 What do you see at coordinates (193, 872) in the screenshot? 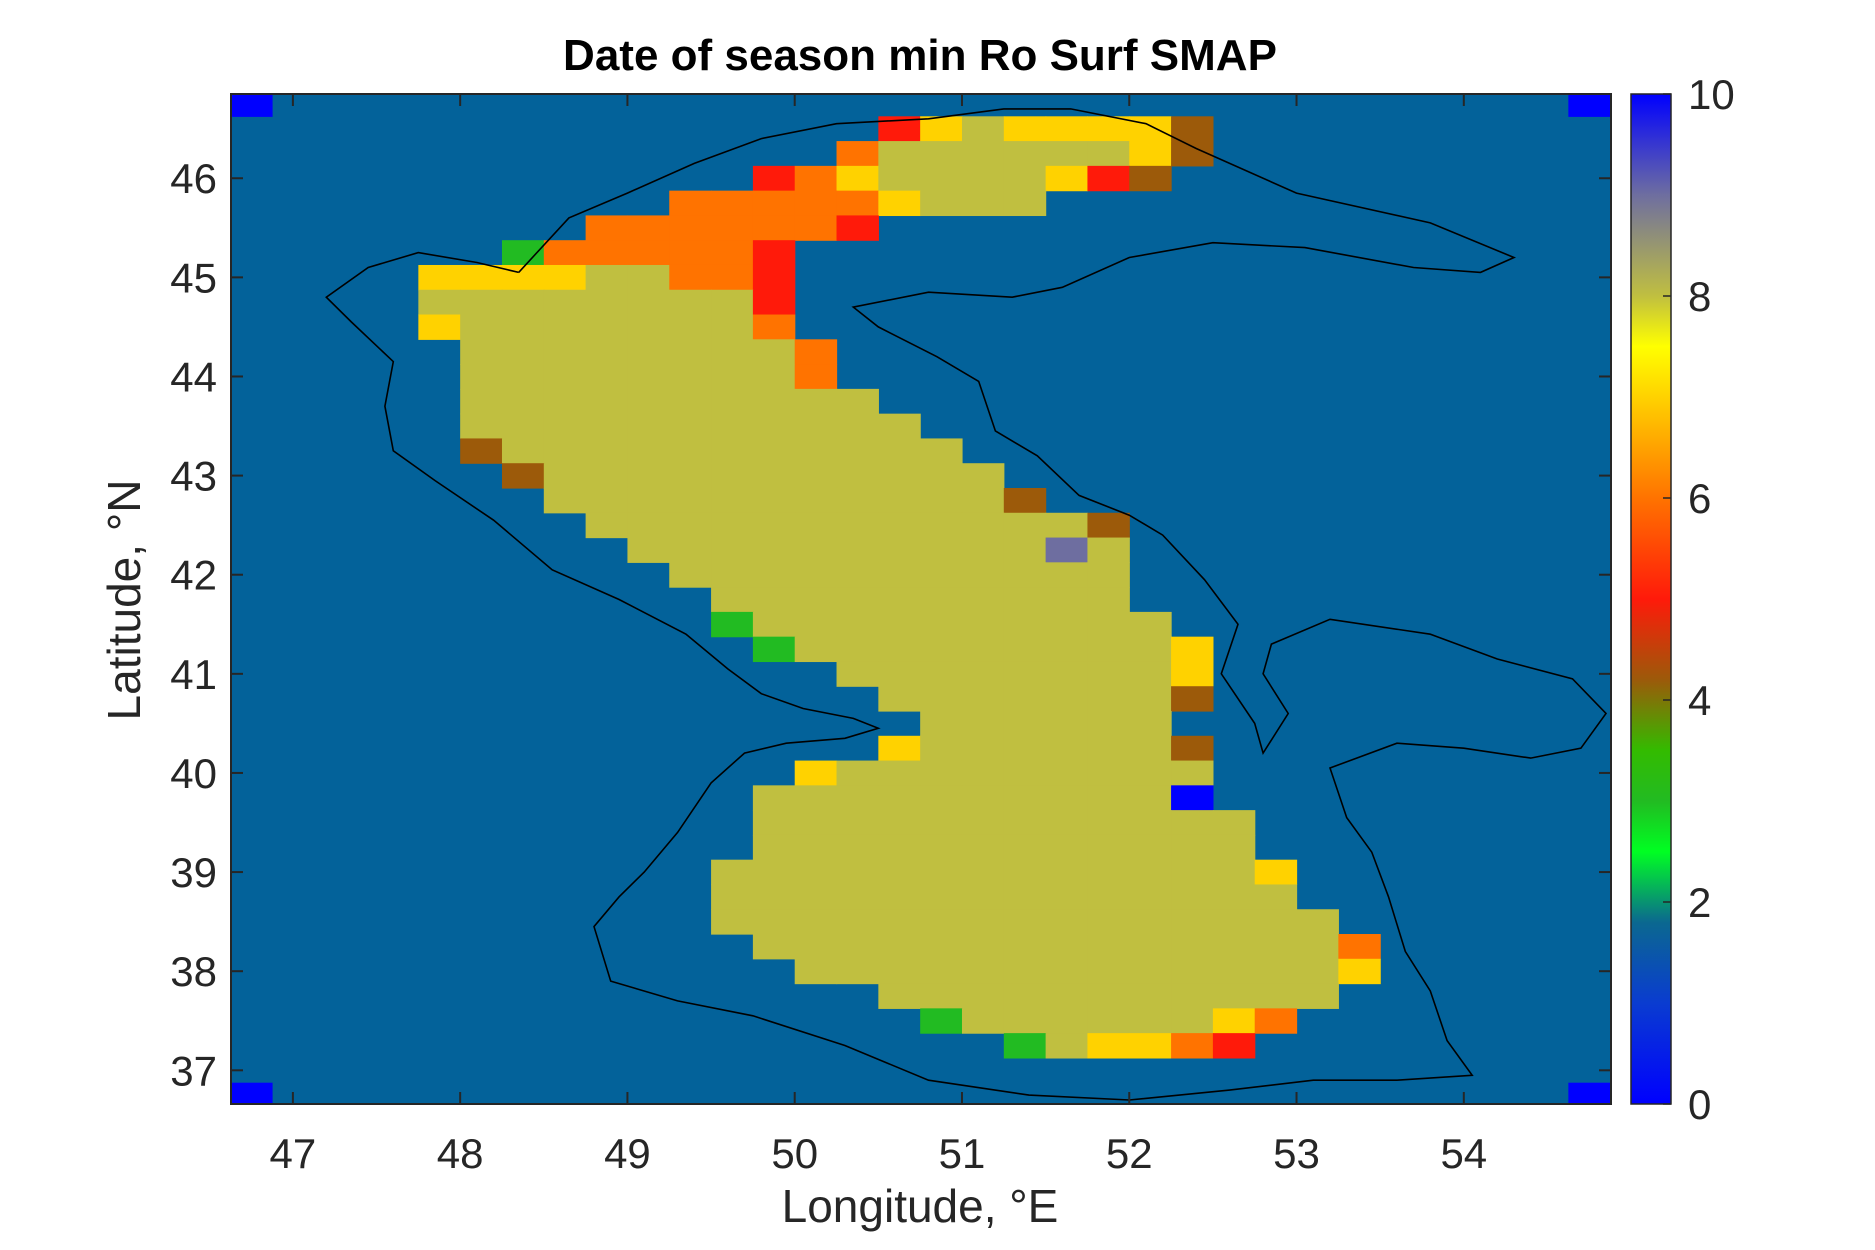
I see `y-tick-label: 39` at bounding box center [193, 872].